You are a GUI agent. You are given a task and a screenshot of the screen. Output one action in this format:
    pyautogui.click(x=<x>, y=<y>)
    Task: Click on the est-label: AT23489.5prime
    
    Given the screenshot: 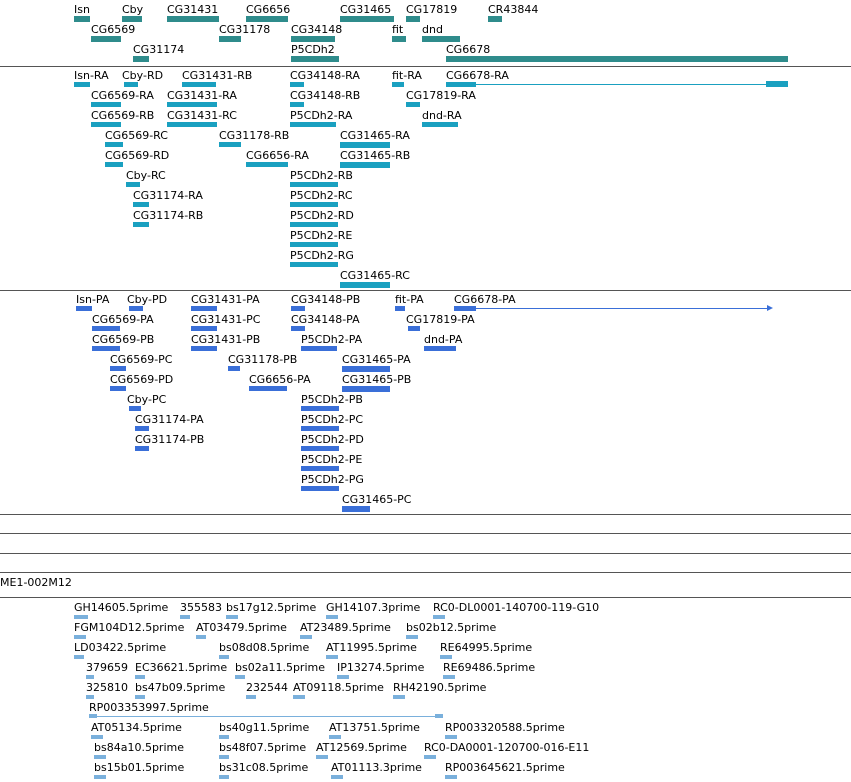 What is the action you would take?
    pyautogui.click(x=345, y=627)
    